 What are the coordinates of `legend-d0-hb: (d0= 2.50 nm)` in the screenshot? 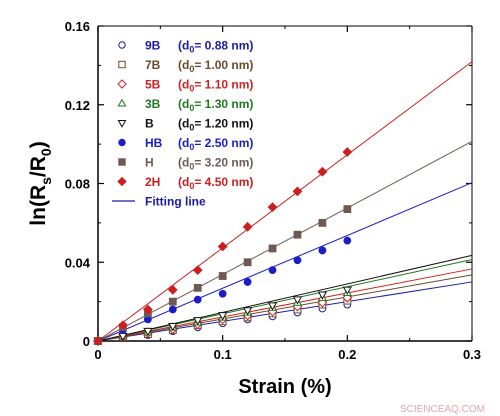 It's located at (215, 144).